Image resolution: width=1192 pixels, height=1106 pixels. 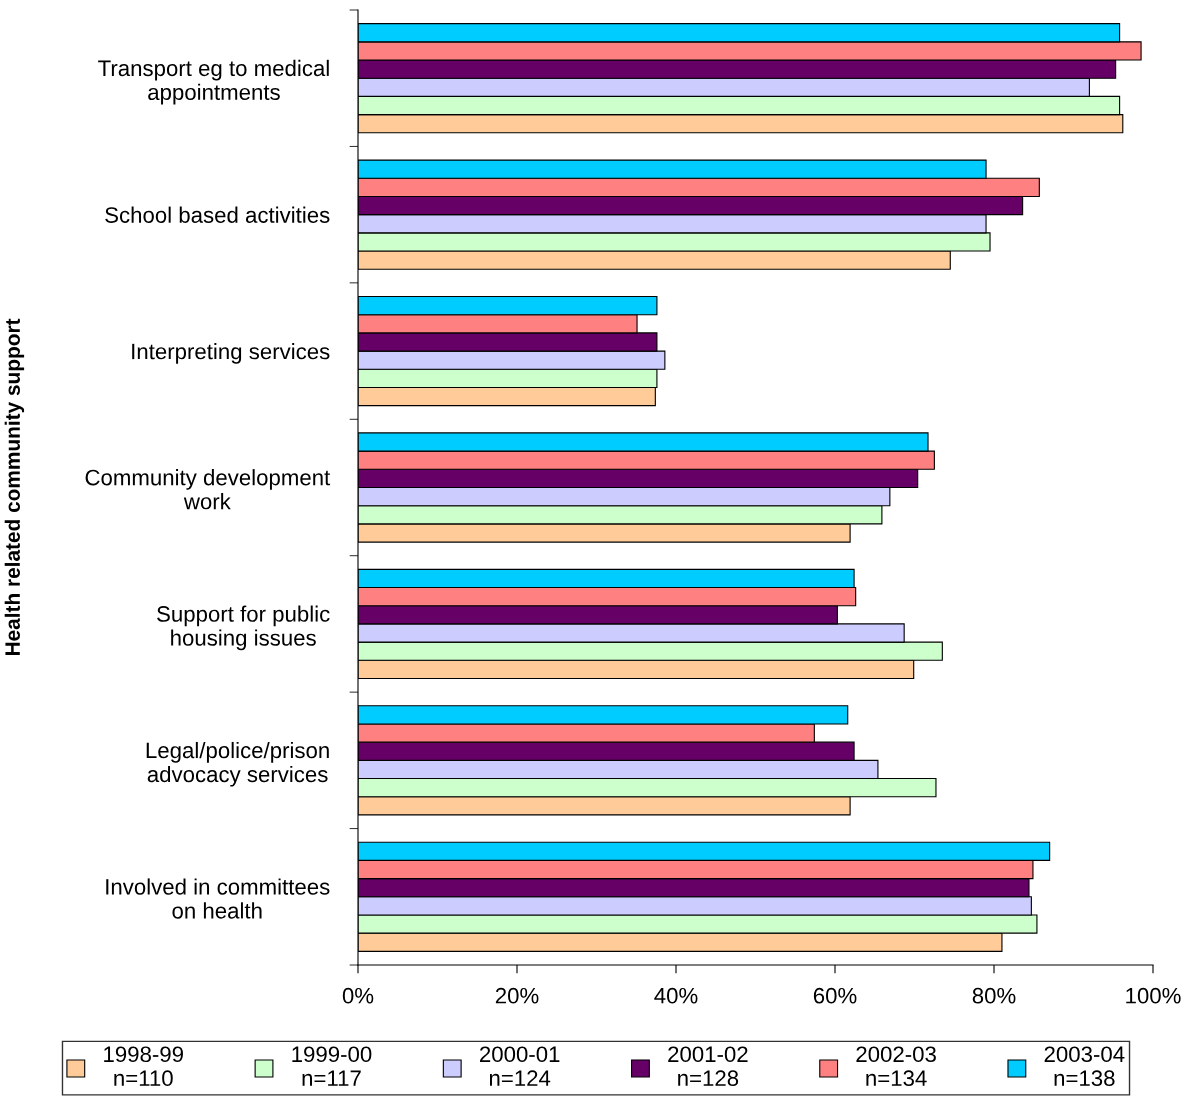 What do you see at coordinates (208, 489) in the screenshot?
I see `y-tick-label: Community development work` at bounding box center [208, 489].